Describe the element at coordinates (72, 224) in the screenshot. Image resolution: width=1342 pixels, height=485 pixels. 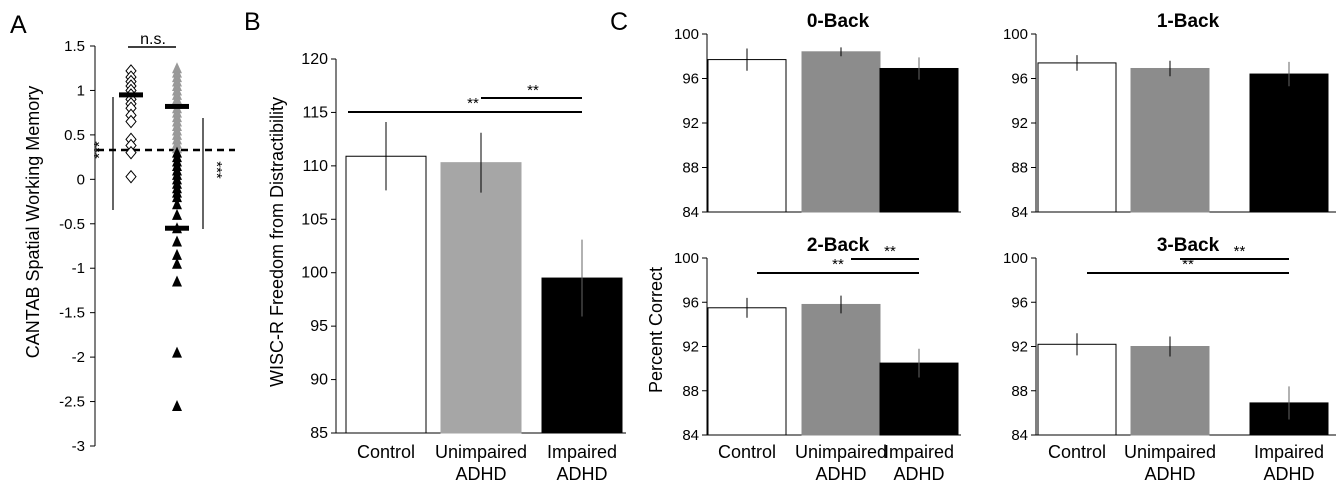
I see `panel-a-y-tick-label: -0.5` at that location.